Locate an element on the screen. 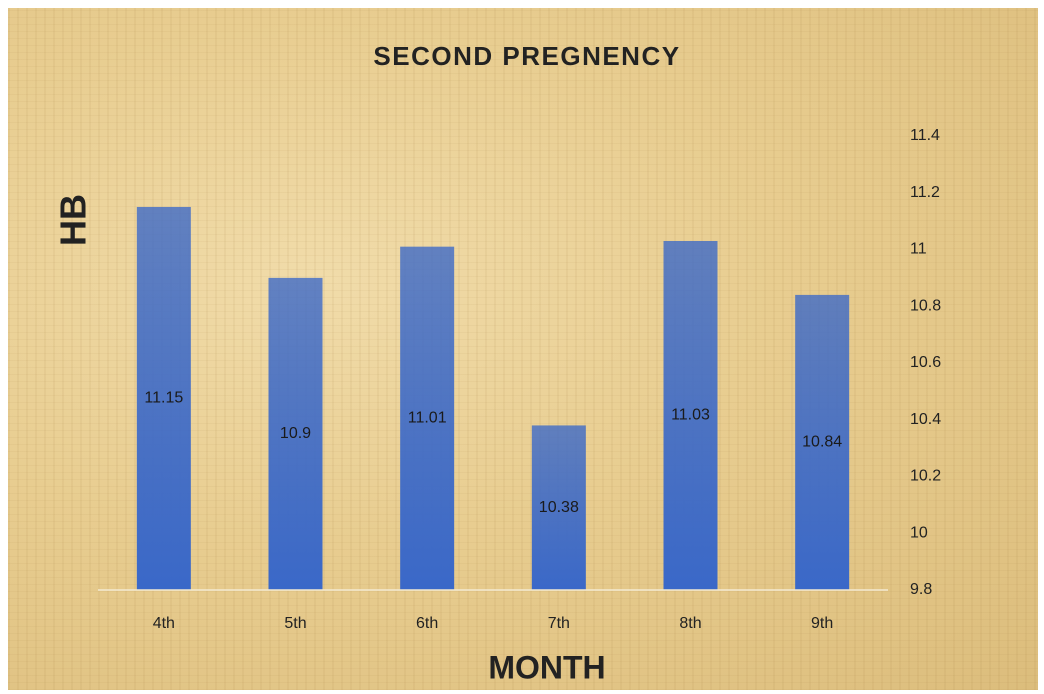 This screenshot has height=694, width=1044. data-label: 11.15 is located at coordinates (163, 398).